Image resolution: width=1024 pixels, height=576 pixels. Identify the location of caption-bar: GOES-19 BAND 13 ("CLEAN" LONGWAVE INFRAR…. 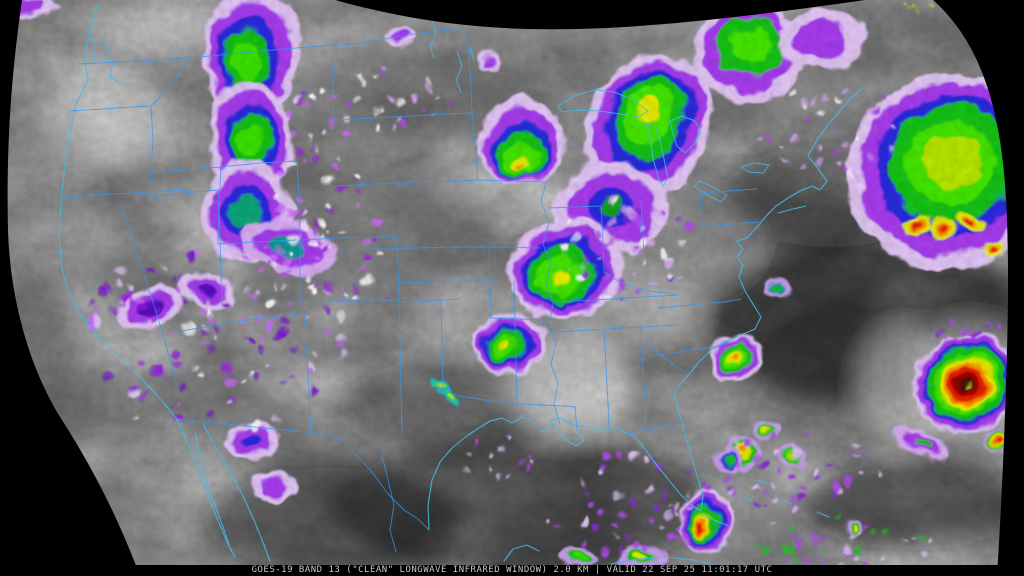
(512, 570).